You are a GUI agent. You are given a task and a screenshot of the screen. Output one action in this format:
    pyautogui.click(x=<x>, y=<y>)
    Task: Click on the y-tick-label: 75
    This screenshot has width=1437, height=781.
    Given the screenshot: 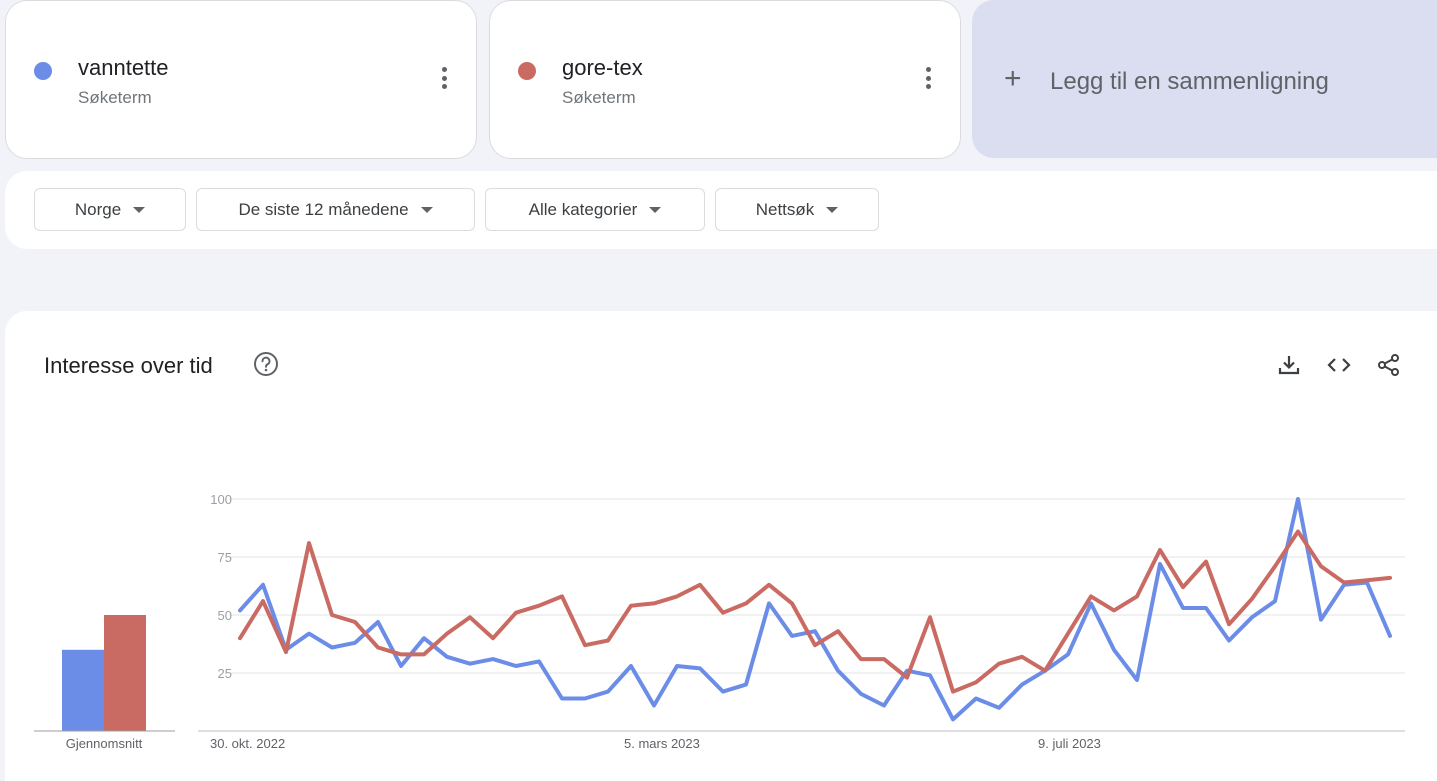 What is the action you would take?
    pyautogui.click(x=225, y=557)
    